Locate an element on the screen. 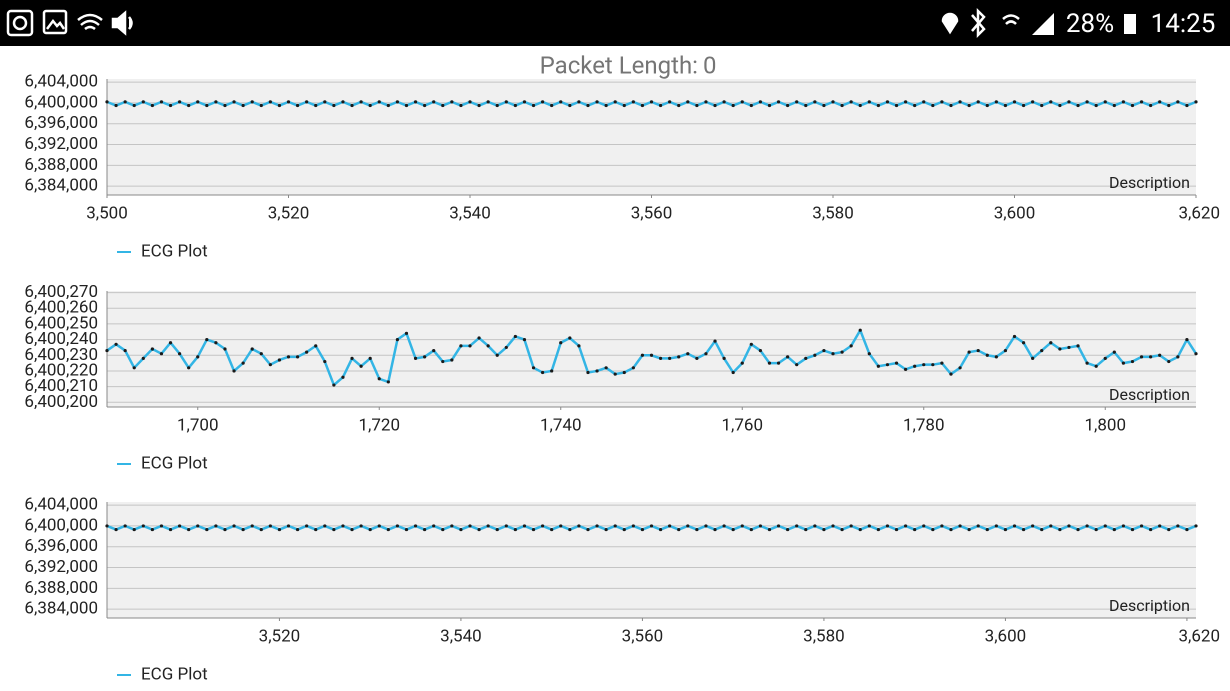 Image resolution: width=1230 pixels, height=691 pixels. status-icons is located at coordinates (571, 23).